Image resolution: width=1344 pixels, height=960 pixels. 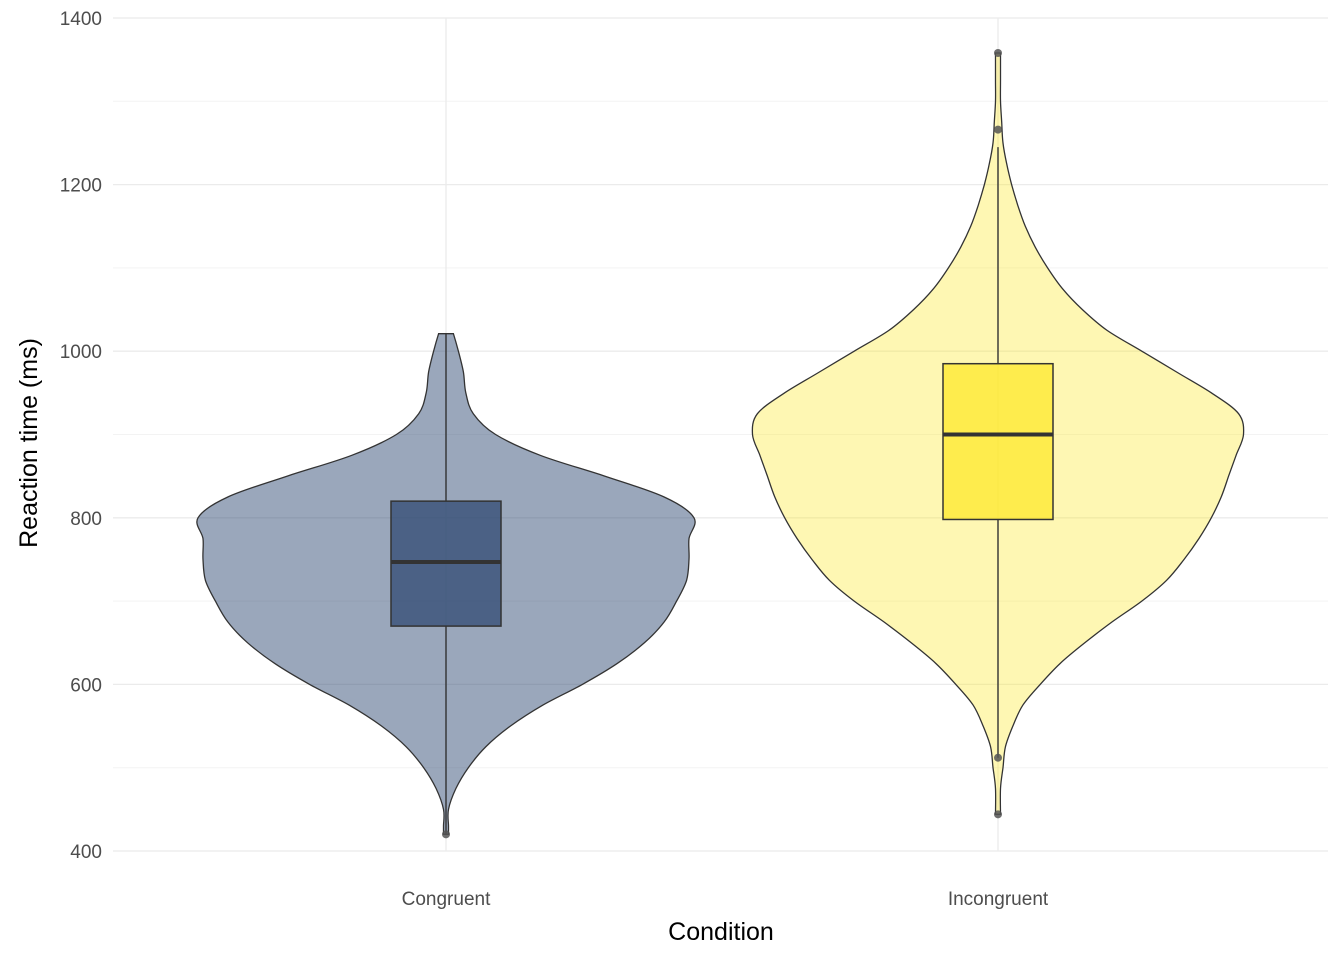 What do you see at coordinates (81, 19) in the screenshot?
I see `y-tick-label: 1400` at bounding box center [81, 19].